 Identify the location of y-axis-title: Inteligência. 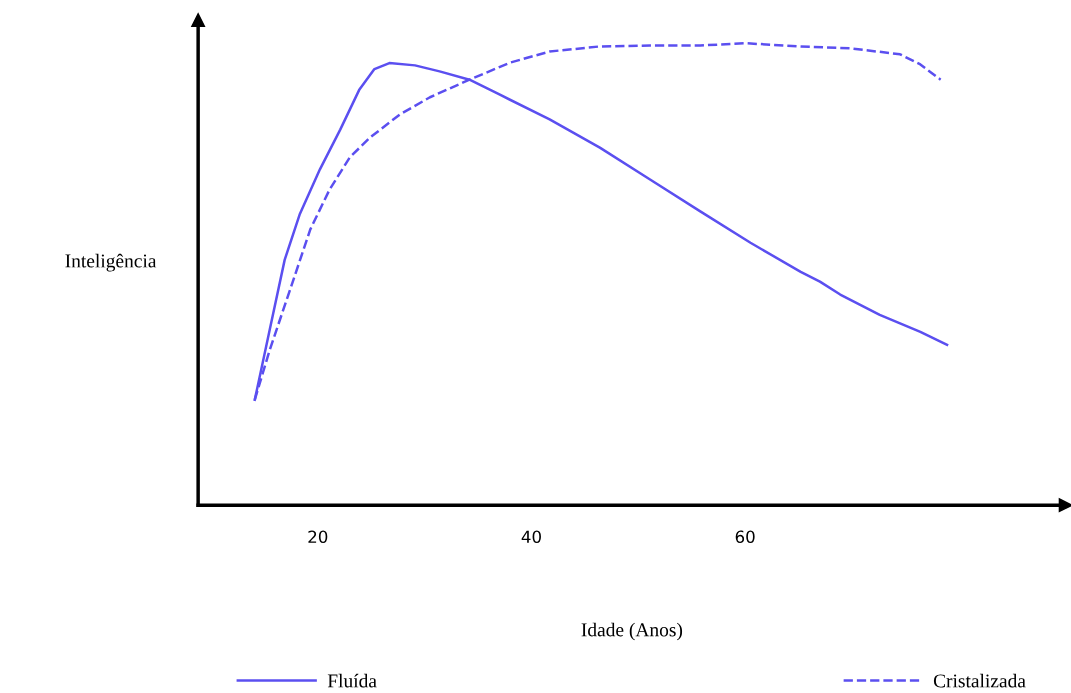
(111, 262).